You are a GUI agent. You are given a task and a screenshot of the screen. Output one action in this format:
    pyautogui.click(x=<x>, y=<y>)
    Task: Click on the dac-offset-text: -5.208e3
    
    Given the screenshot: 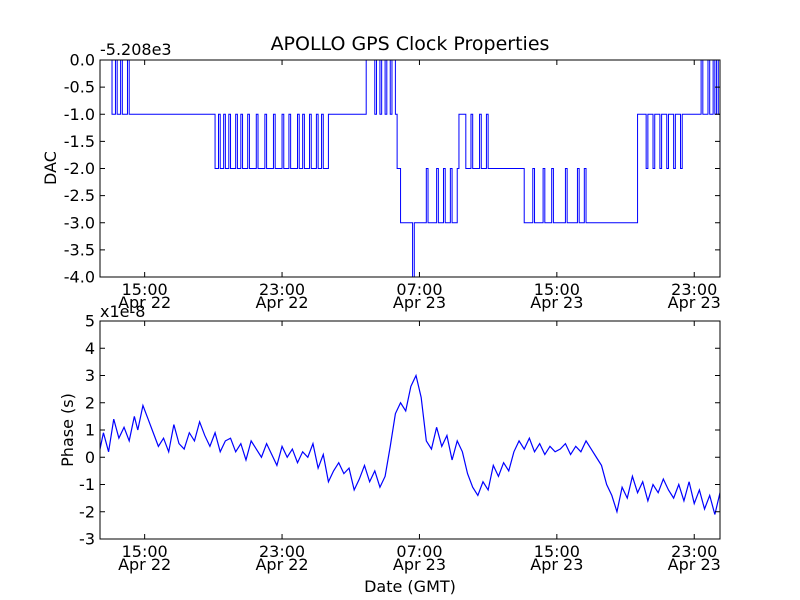 What is the action you would take?
    pyautogui.click(x=136, y=49)
    